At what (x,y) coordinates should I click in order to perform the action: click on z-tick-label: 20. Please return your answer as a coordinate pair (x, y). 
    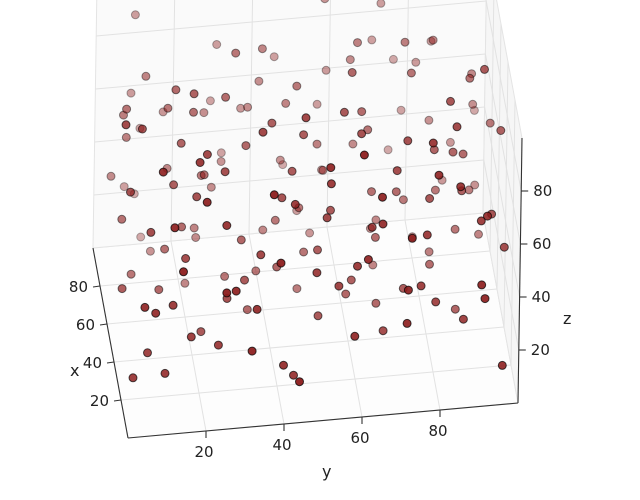
    Looking at the image, I should click on (540, 350).